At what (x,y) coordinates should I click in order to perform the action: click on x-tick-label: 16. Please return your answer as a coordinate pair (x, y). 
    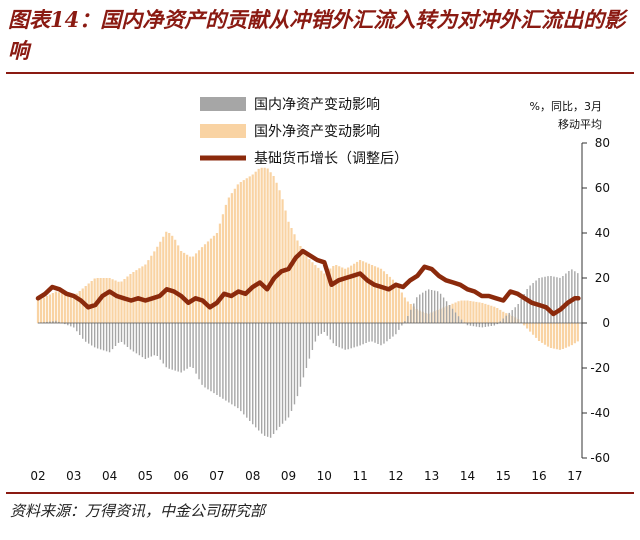
    Looking at the image, I should click on (538, 476).